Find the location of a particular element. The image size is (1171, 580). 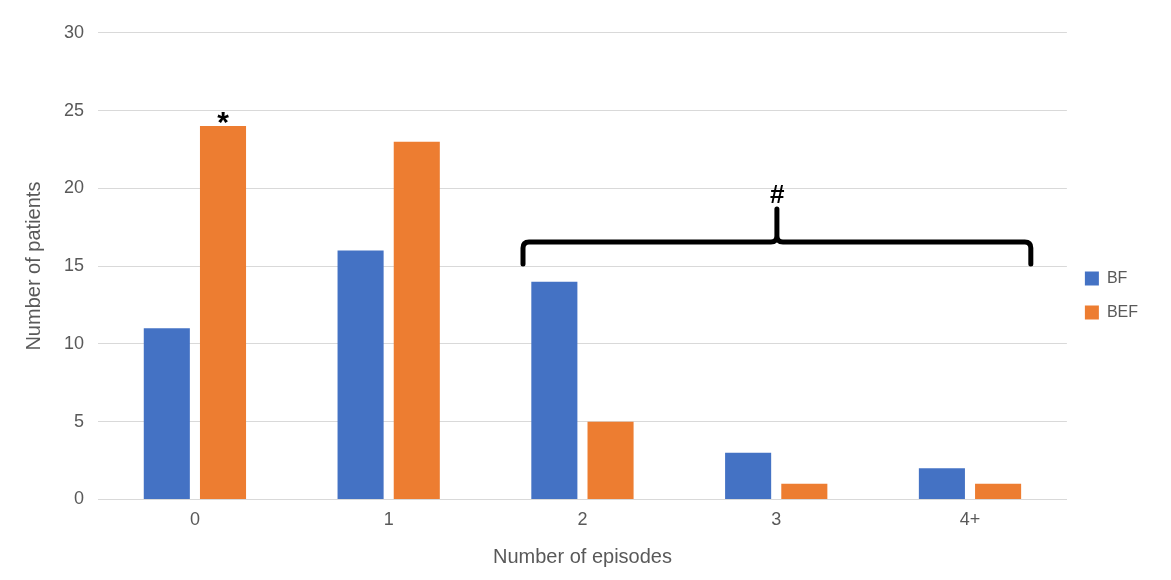

x-axis-title: Number of episodes is located at coordinates (582, 555).